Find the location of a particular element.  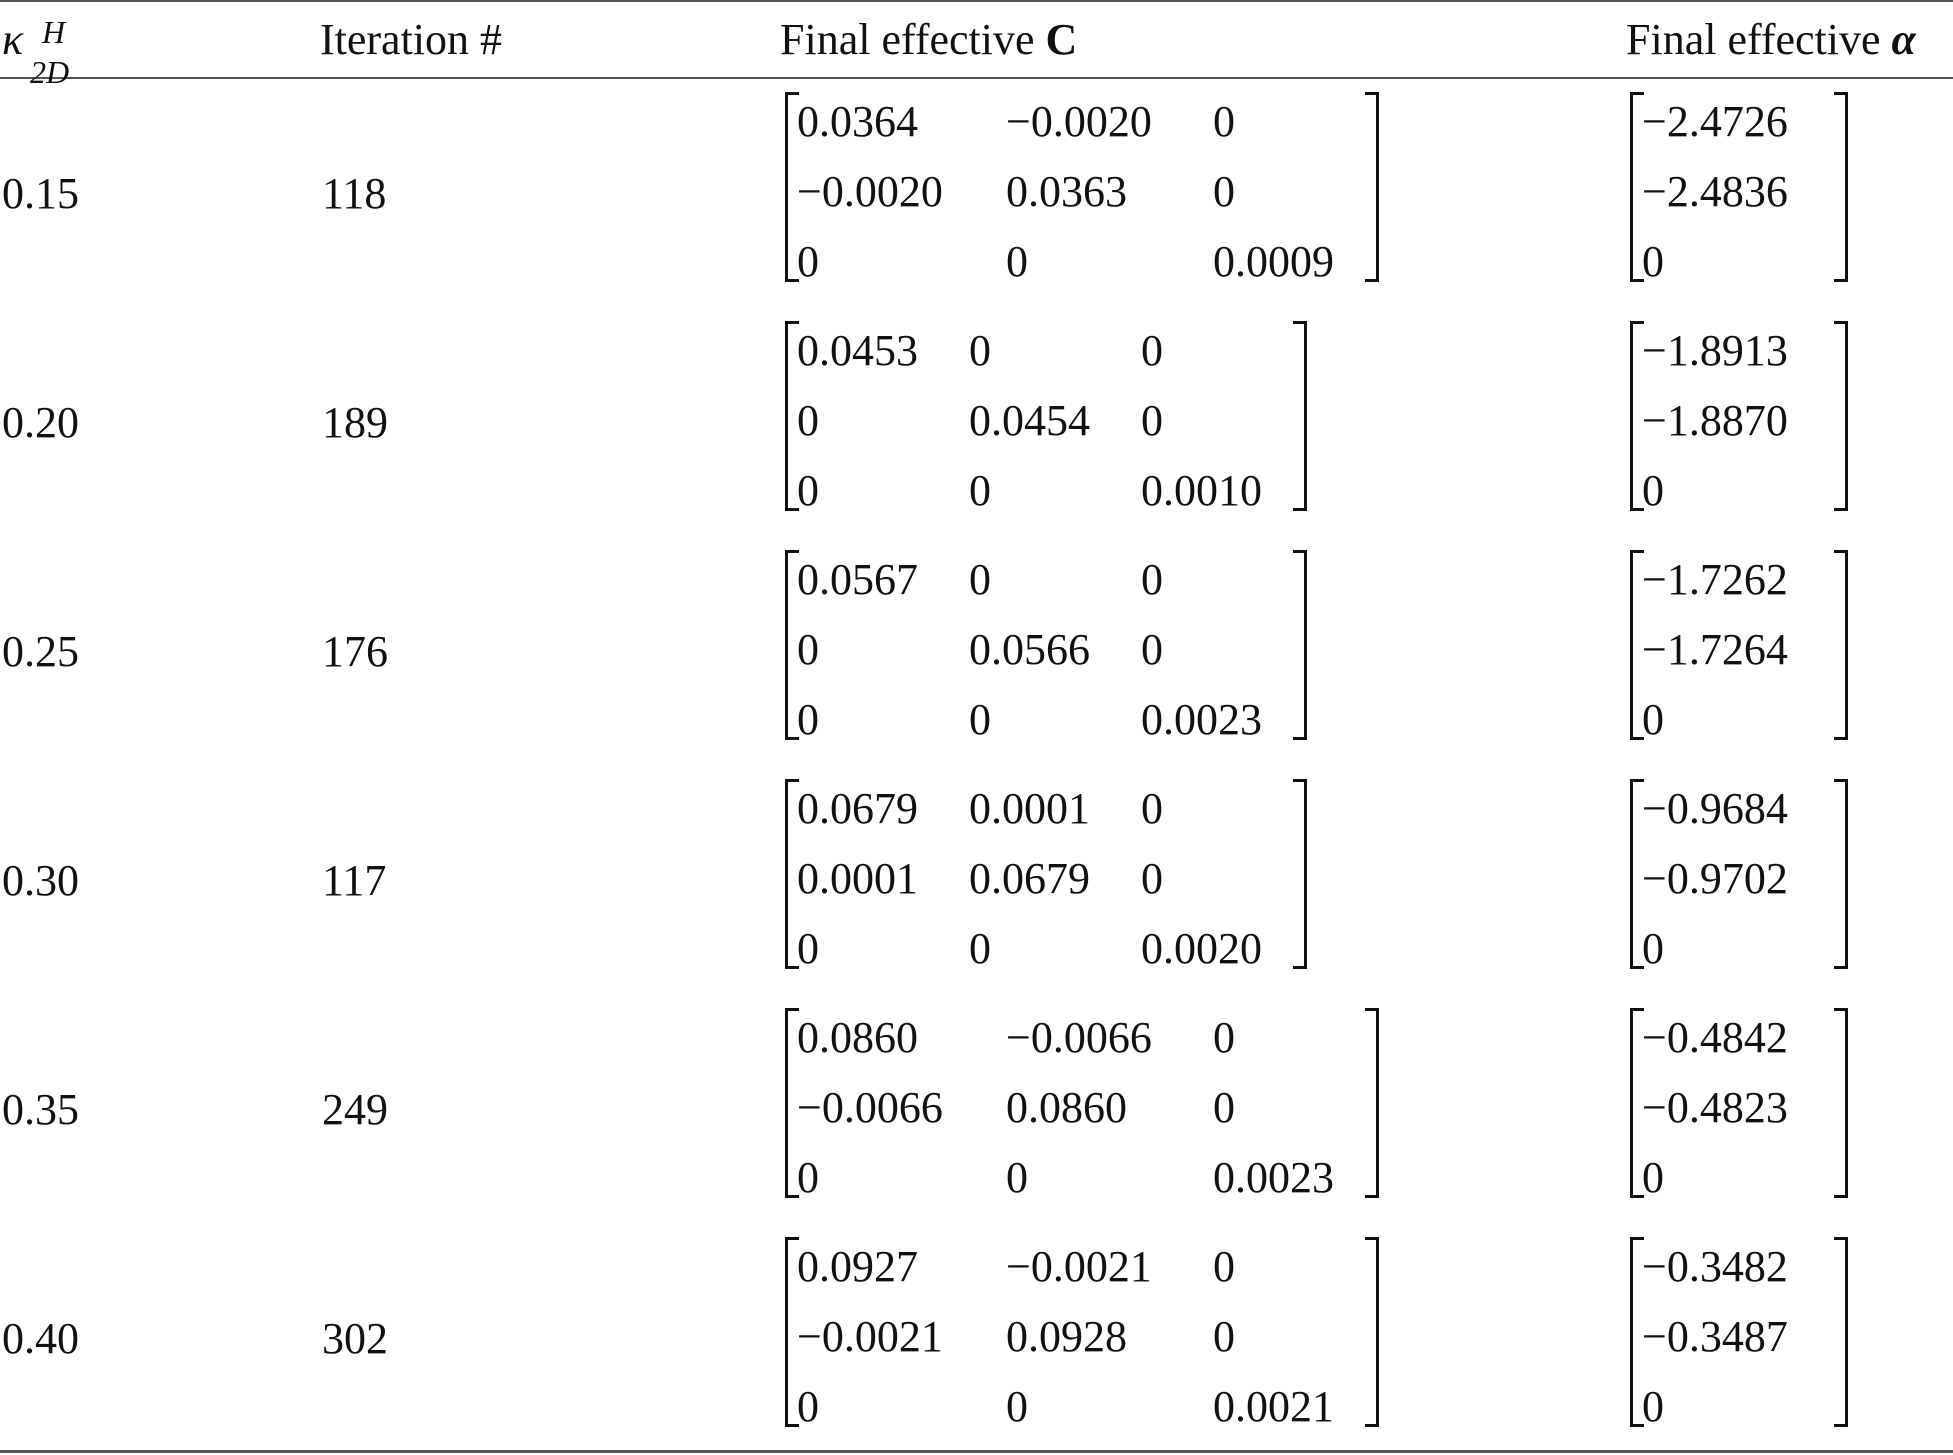

iteration-value: 189 is located at coordinates (355, 422).